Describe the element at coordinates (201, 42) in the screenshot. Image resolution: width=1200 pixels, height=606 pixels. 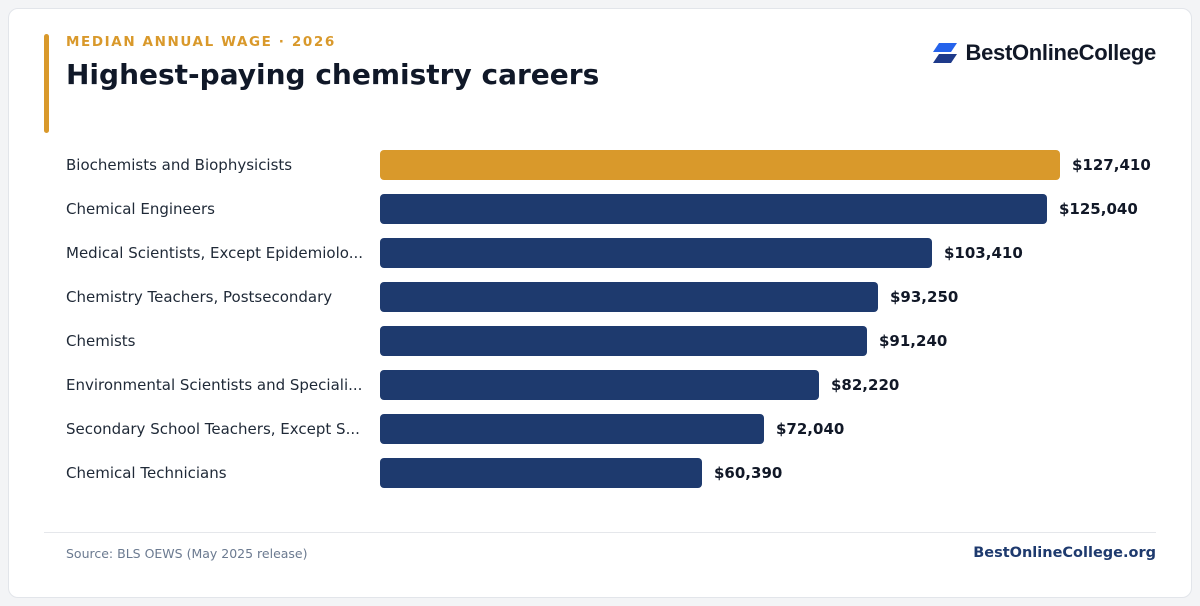
I see `chart-eyebrow: MEDIAN ANNUAL WAGE · 2026` at that location.